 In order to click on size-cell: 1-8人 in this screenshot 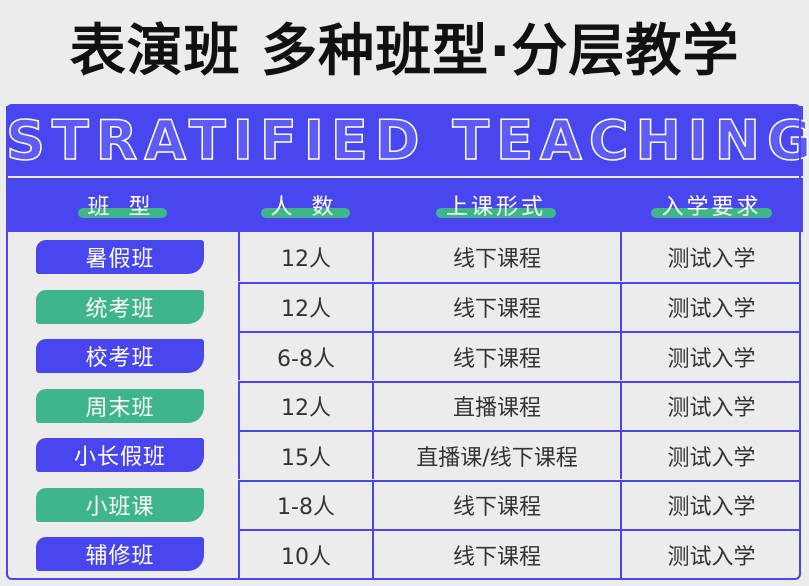, I will do `click(305, 504)`.